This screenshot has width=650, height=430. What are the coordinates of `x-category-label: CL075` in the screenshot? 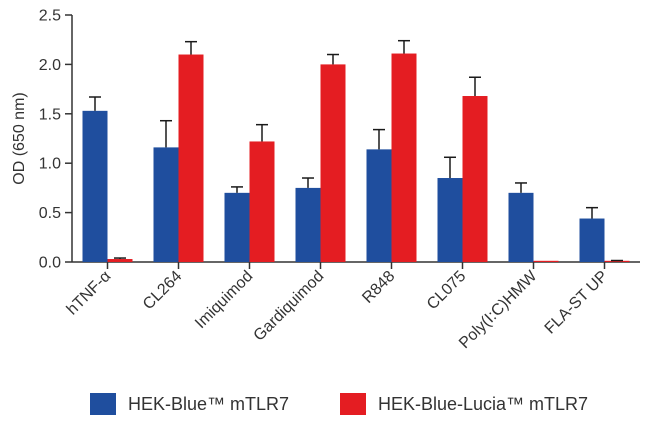 It's located at (446, 290).